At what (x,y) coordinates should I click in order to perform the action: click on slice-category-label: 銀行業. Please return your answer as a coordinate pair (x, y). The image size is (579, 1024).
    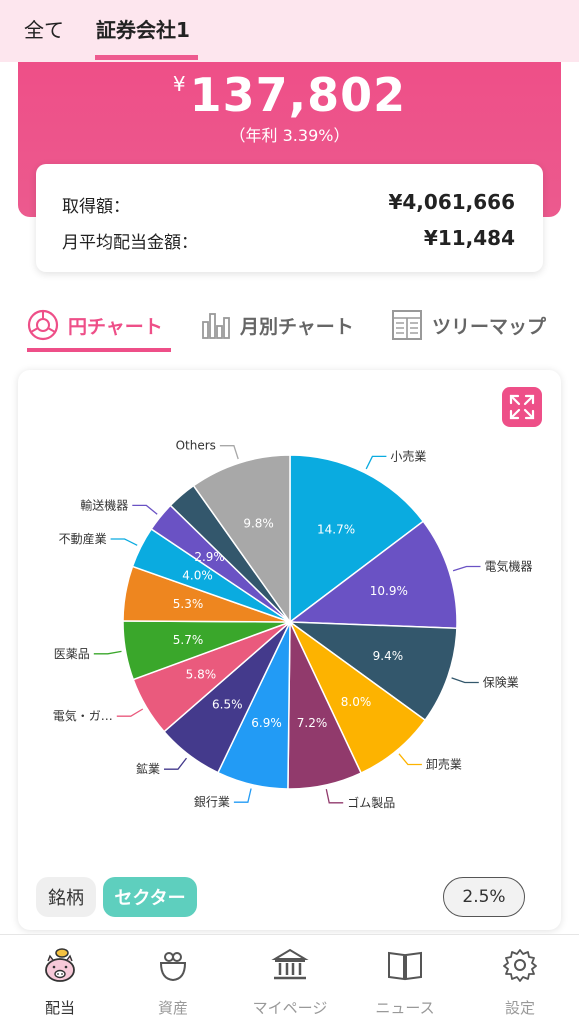
    Looking at the image, I should click on (212, 802).